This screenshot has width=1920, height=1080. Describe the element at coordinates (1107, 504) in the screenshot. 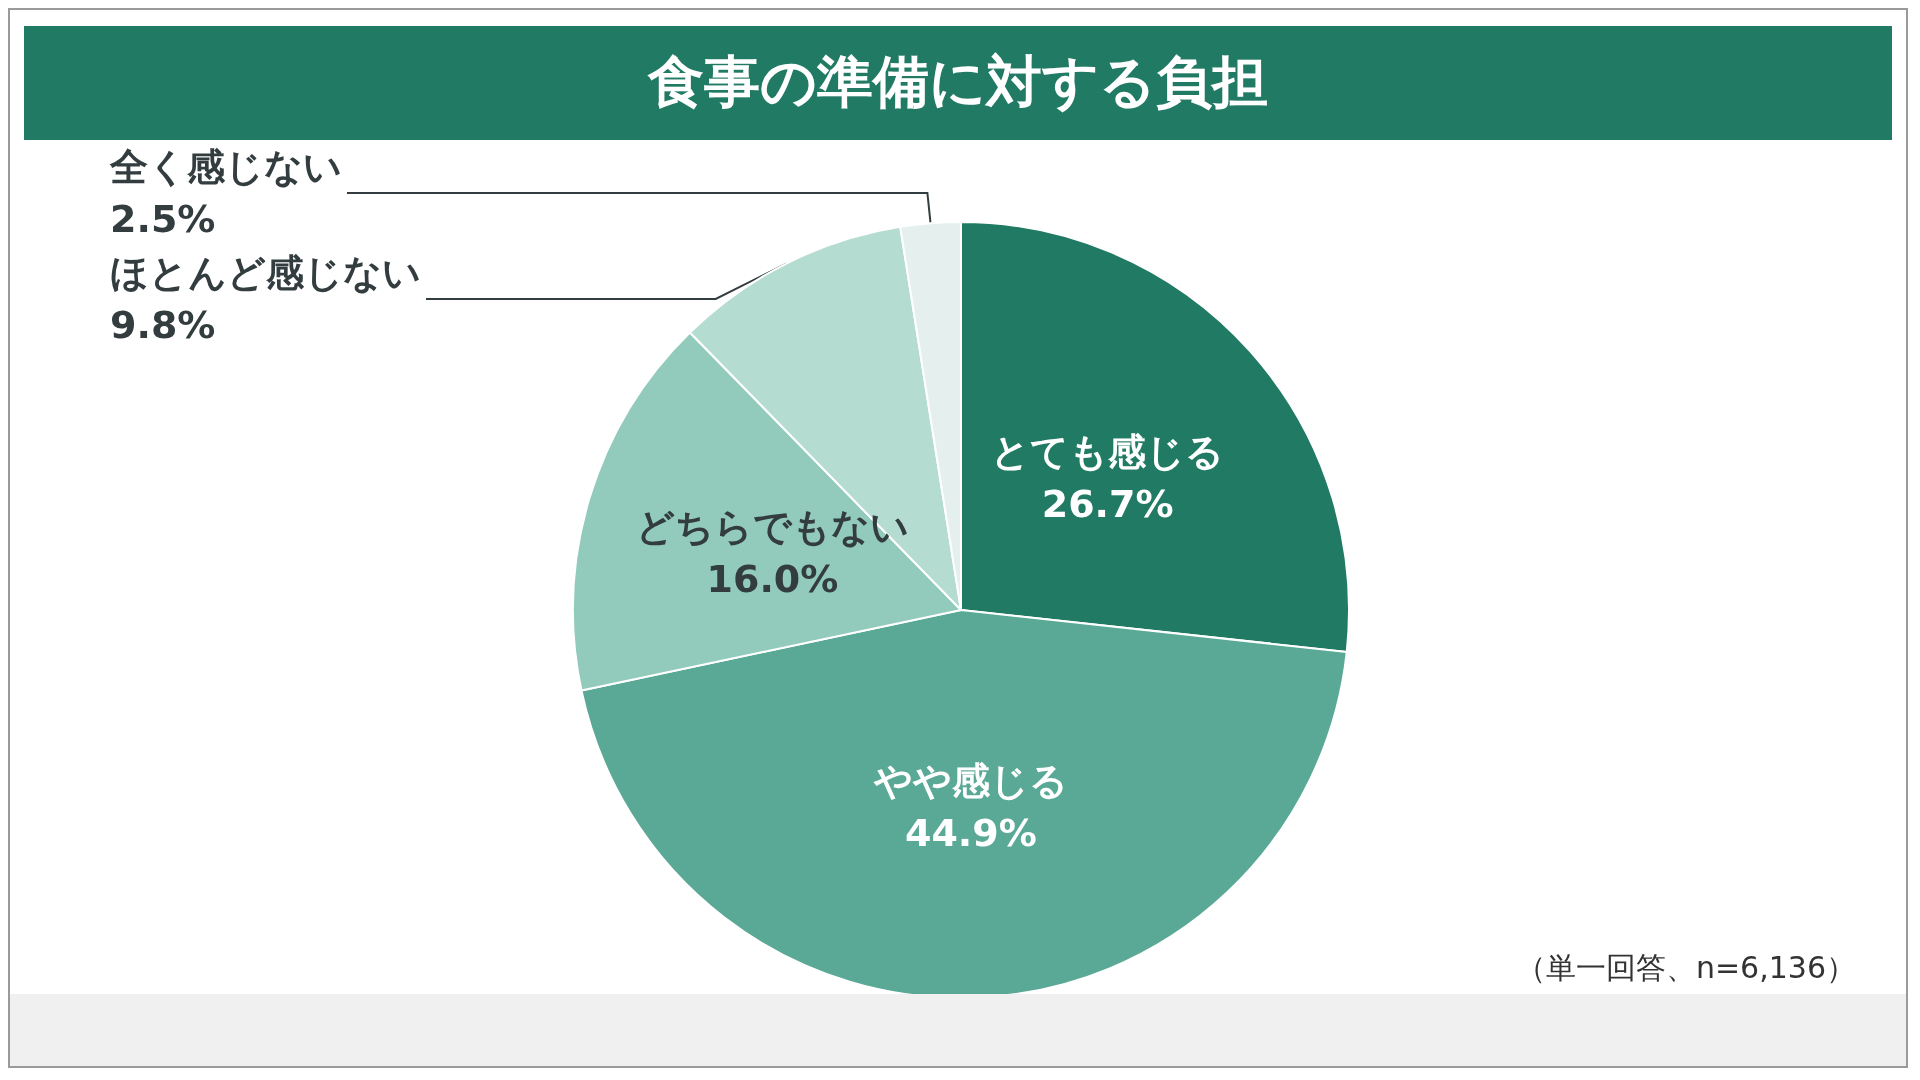

I see `data-label: 26.7%` at that location.